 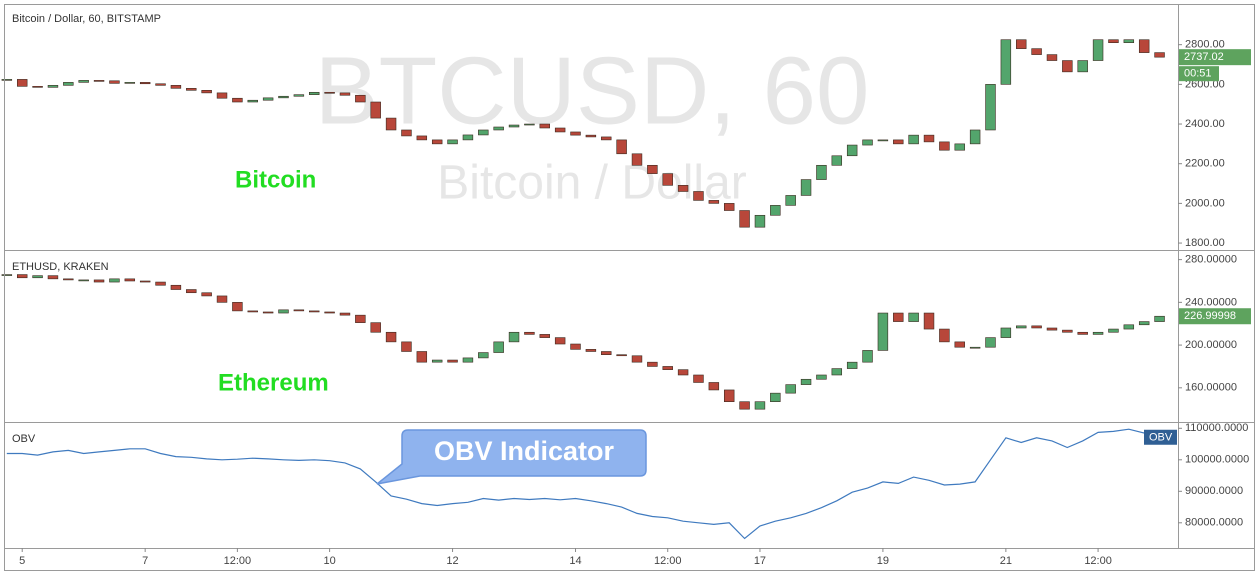 I want to click on series-tag-label: OBV, so click(x=1161, y=438).